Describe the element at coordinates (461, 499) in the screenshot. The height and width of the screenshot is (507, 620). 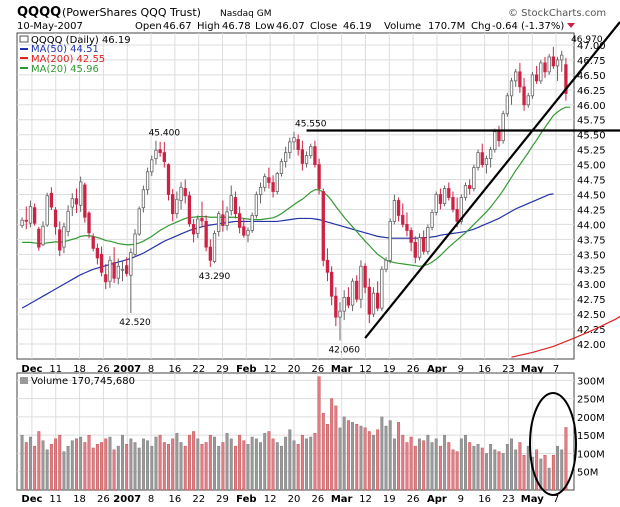
I see `volume-x-tick-label: 9` at that location.